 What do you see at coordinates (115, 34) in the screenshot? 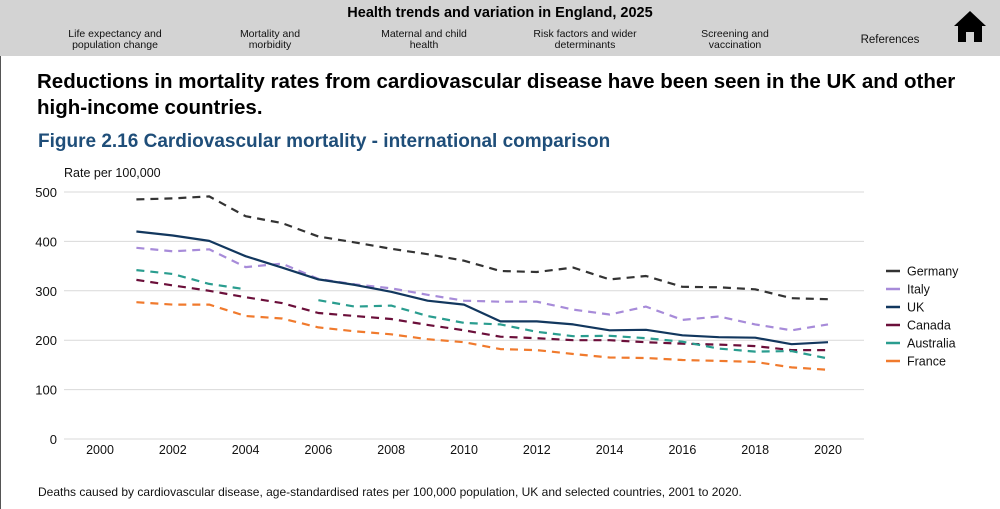
I see `nav-label: Life expectancy and` at bounding box center [115, 34].